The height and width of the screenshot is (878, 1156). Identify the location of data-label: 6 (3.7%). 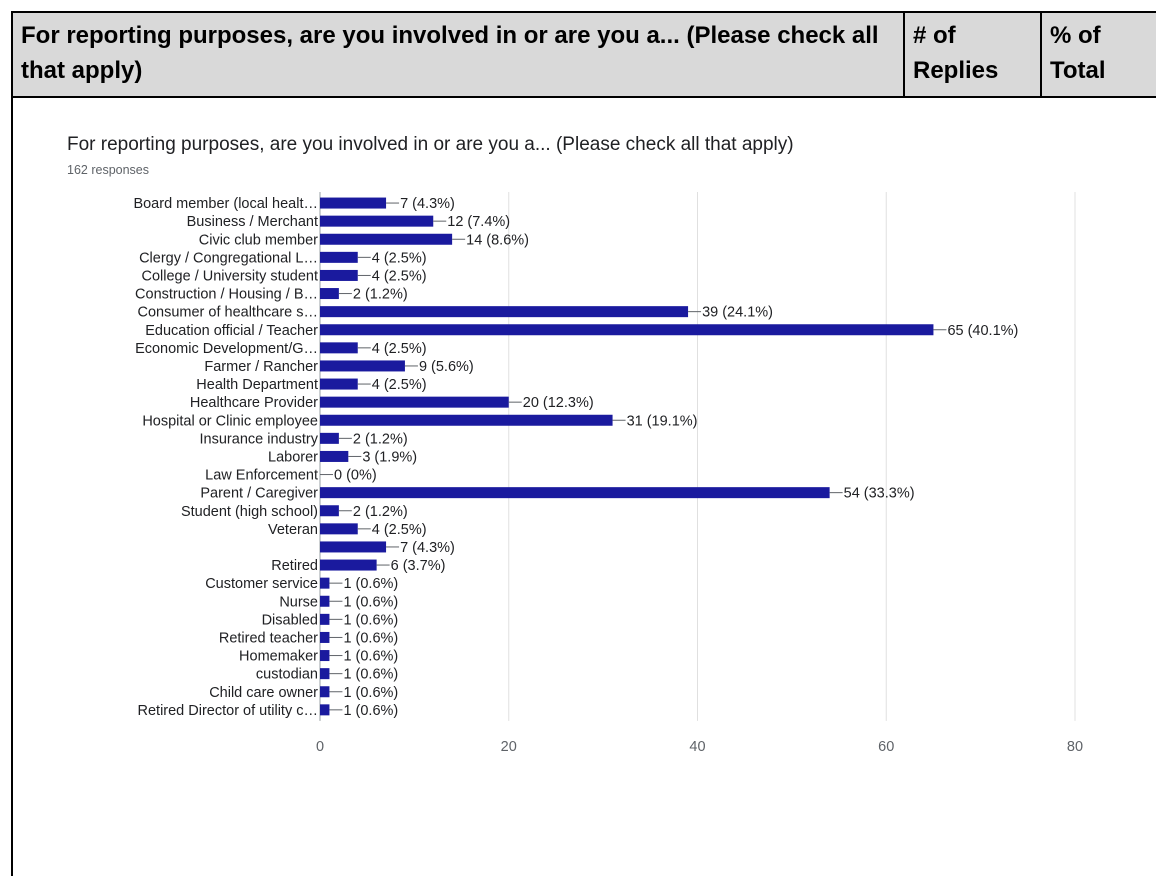
(418, 566).